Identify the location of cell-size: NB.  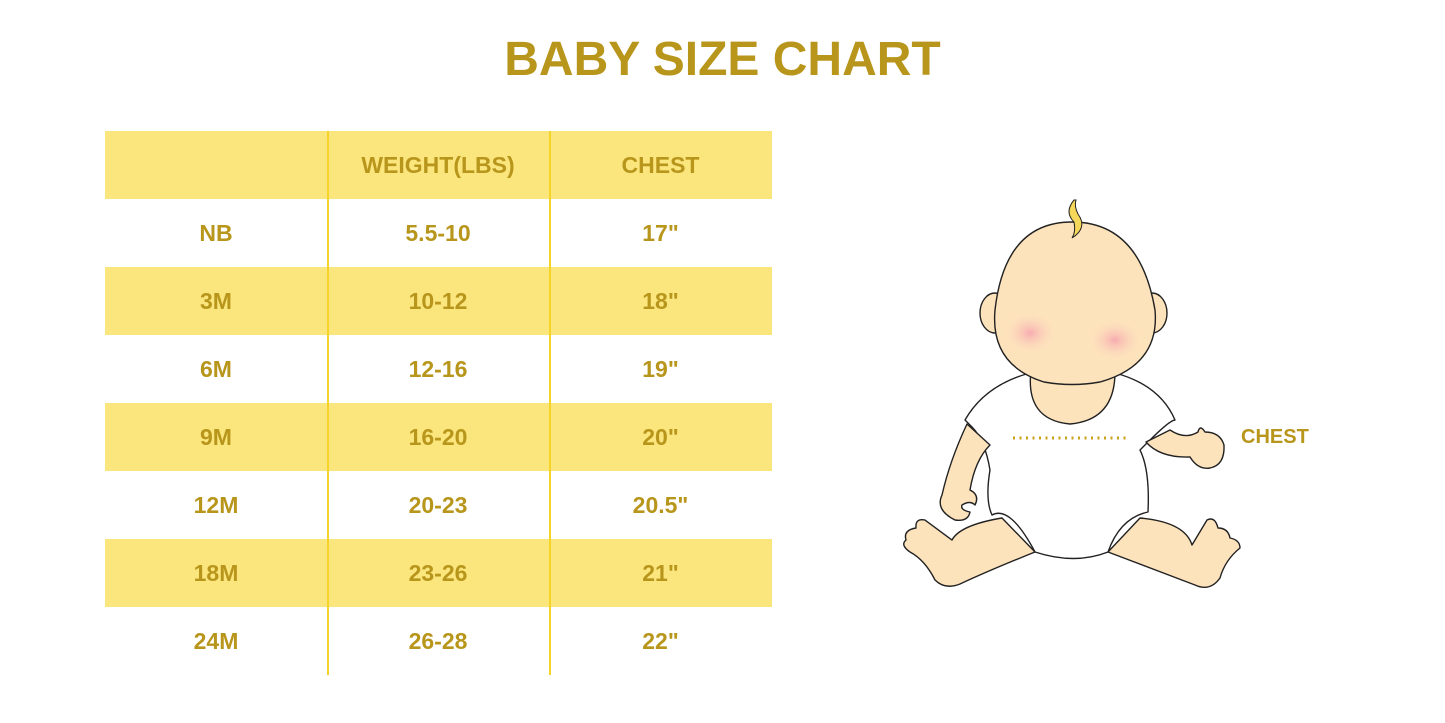
(216, 232).